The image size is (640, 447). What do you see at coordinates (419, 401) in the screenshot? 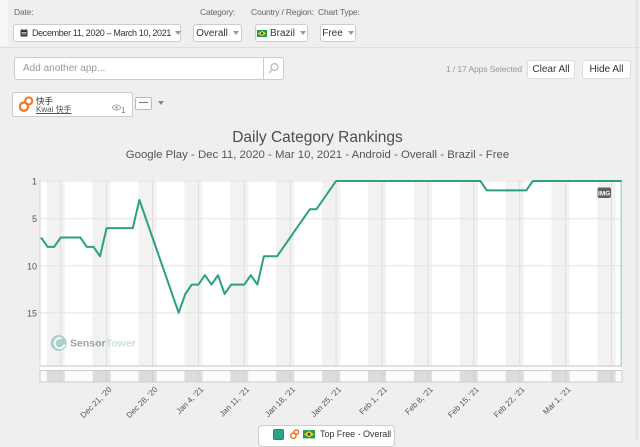
I see `svg-text: Feb 8, '21` at bounding box center [419, 401].